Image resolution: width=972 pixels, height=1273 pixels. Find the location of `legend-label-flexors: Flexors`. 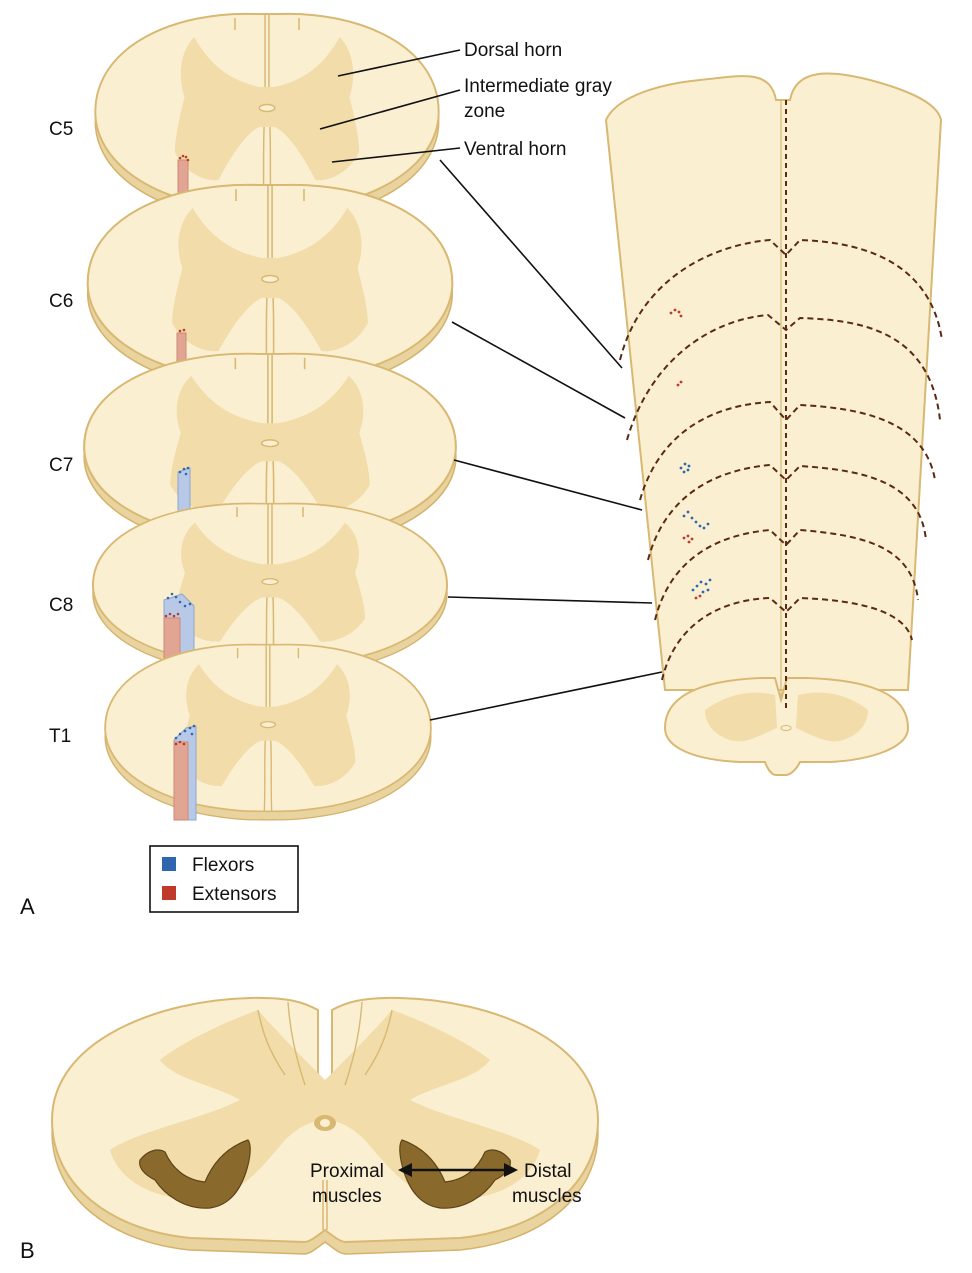

legend-label-flexors: Flexors is located at coordinates (223, 865).